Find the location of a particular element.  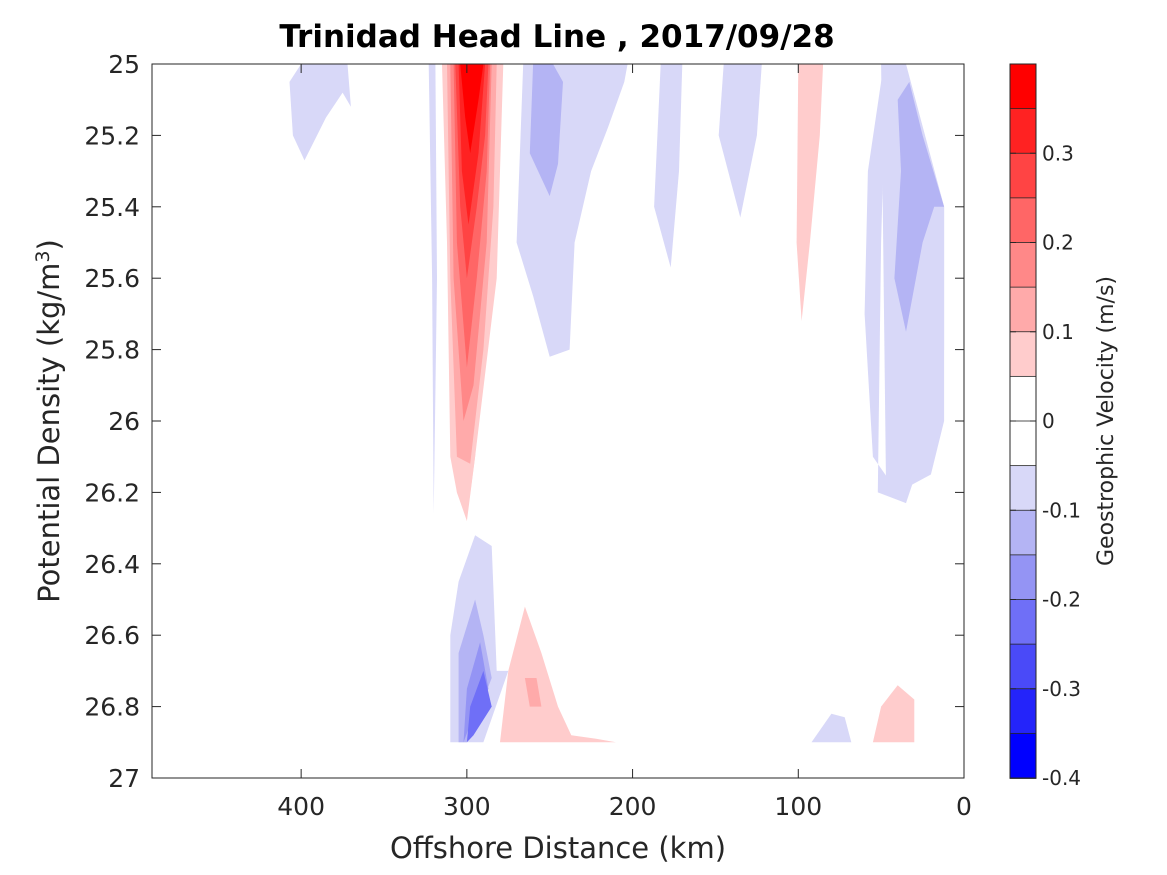

y-tick-label: 25.6 is located at coordinates (112, 278).